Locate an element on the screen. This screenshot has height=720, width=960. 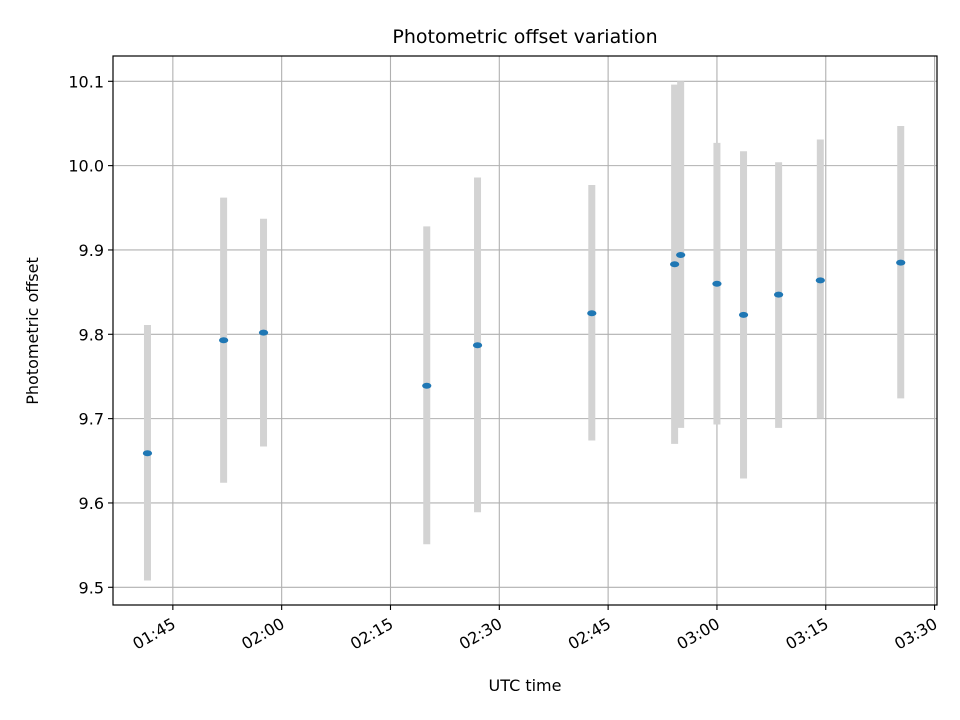
y-axis: 9.5 9.6 9.7 9.8 9.9 10.0 10.1 is located at coordinates (90, 334).